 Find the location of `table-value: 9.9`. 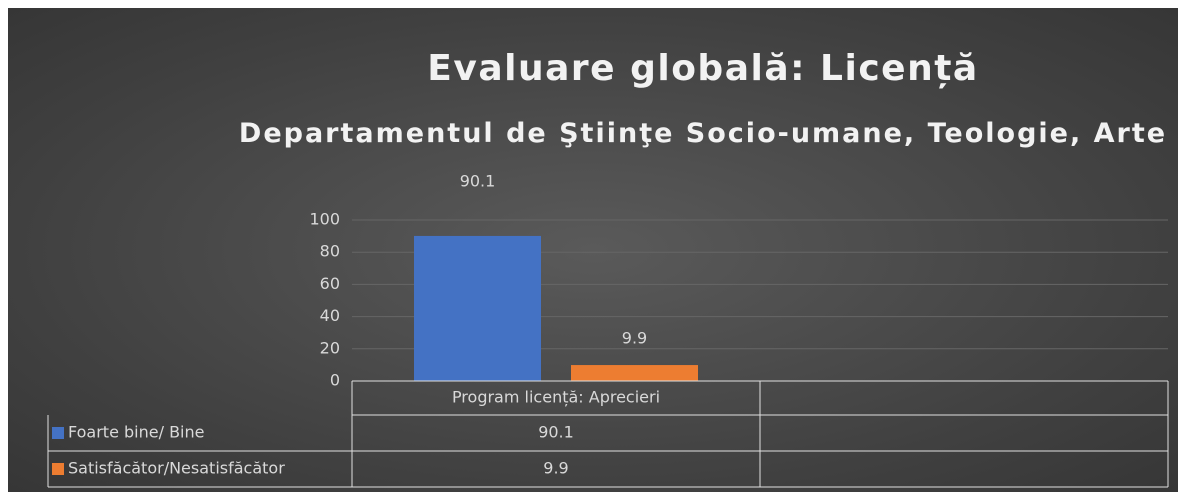

table-value: 9.9 is located at coordinates (555, 468).